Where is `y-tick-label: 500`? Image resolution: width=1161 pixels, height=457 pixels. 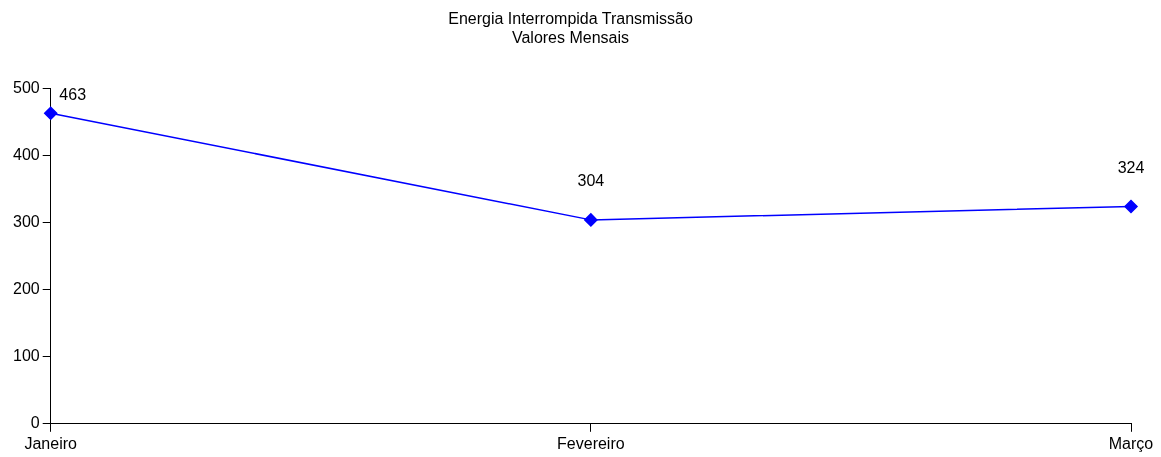
y-tick-label: 500 is located at coordinates (26, 87).